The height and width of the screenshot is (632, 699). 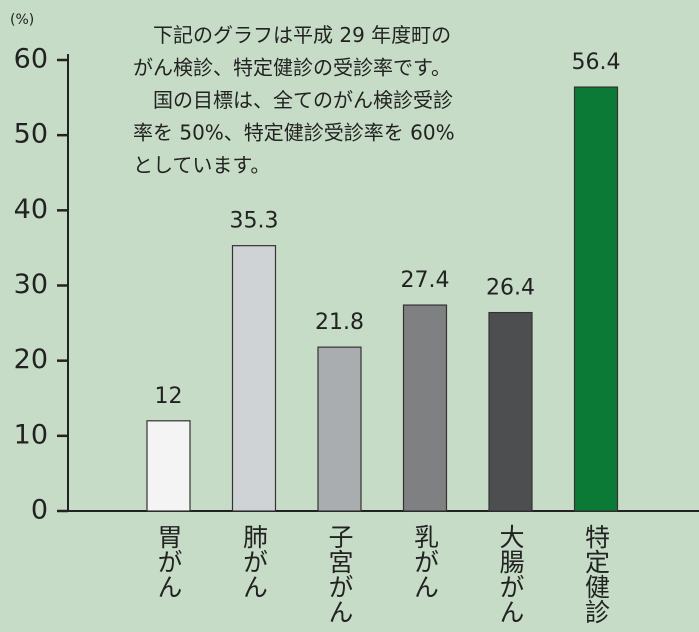 What do you see at coordinates (31, 59) in the screenshot?
I see `y-tick-label: 60` at bounding box center [31, 59].